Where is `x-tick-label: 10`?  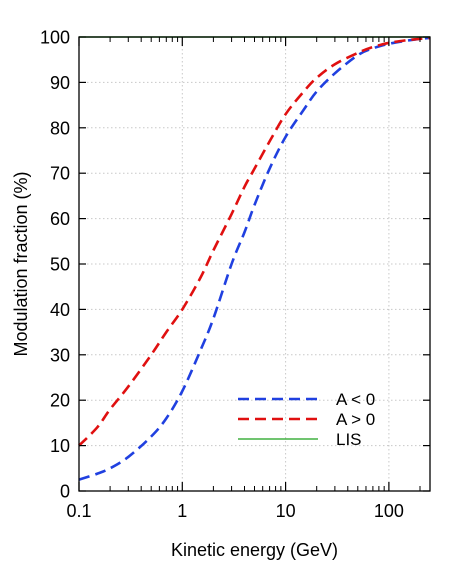 x-tick-label: 10 is located at coordinates (286, 511).